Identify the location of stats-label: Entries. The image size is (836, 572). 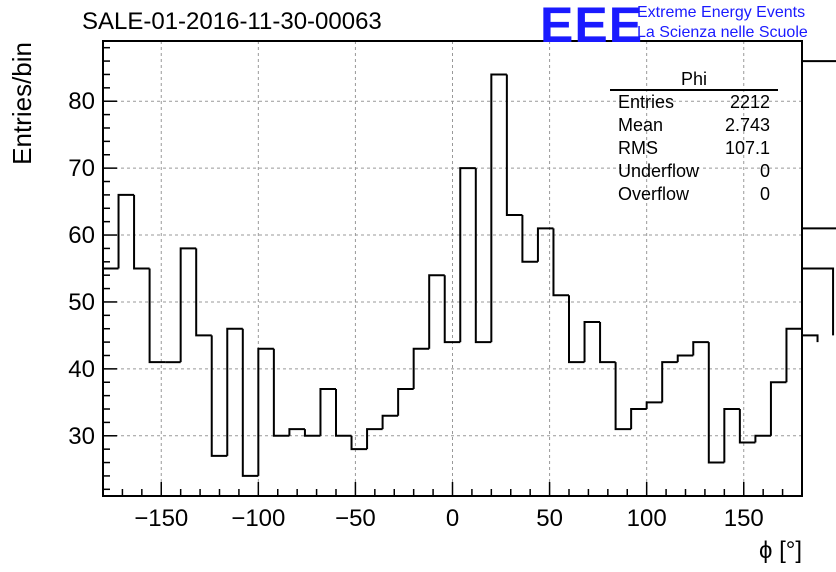
(646, 102).